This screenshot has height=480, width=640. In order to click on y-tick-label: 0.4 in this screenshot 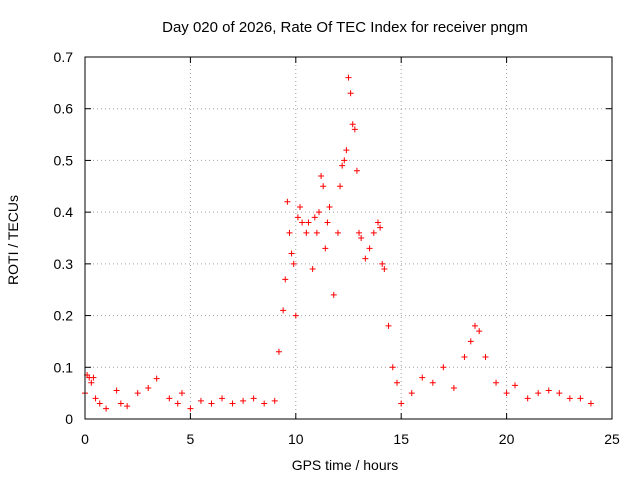, I will do `click(64, 212)`.